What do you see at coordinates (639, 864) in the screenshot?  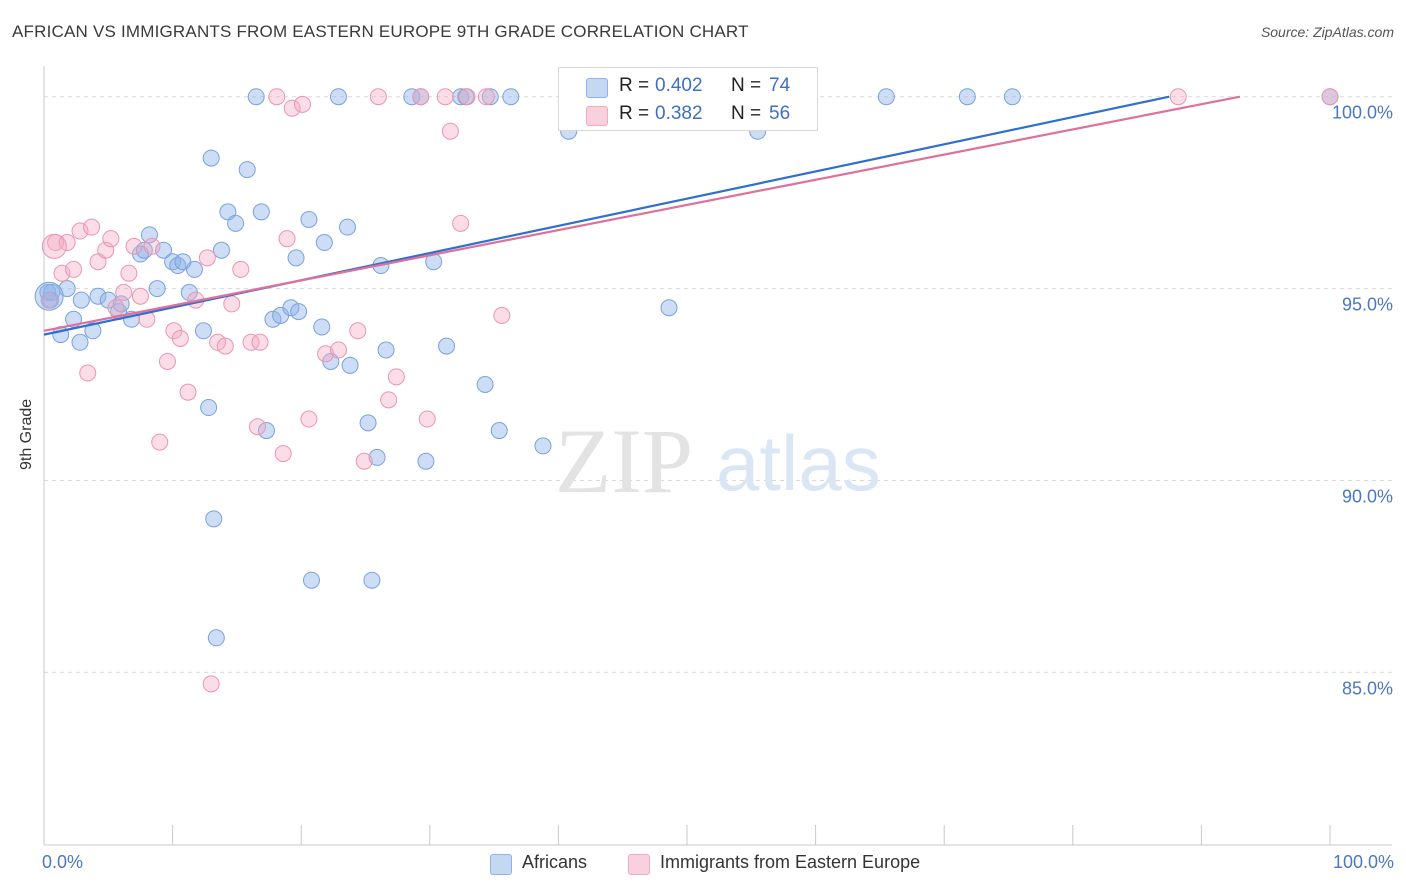 I see `immigrants-legend-swatch` at bounding box center [639, 864].